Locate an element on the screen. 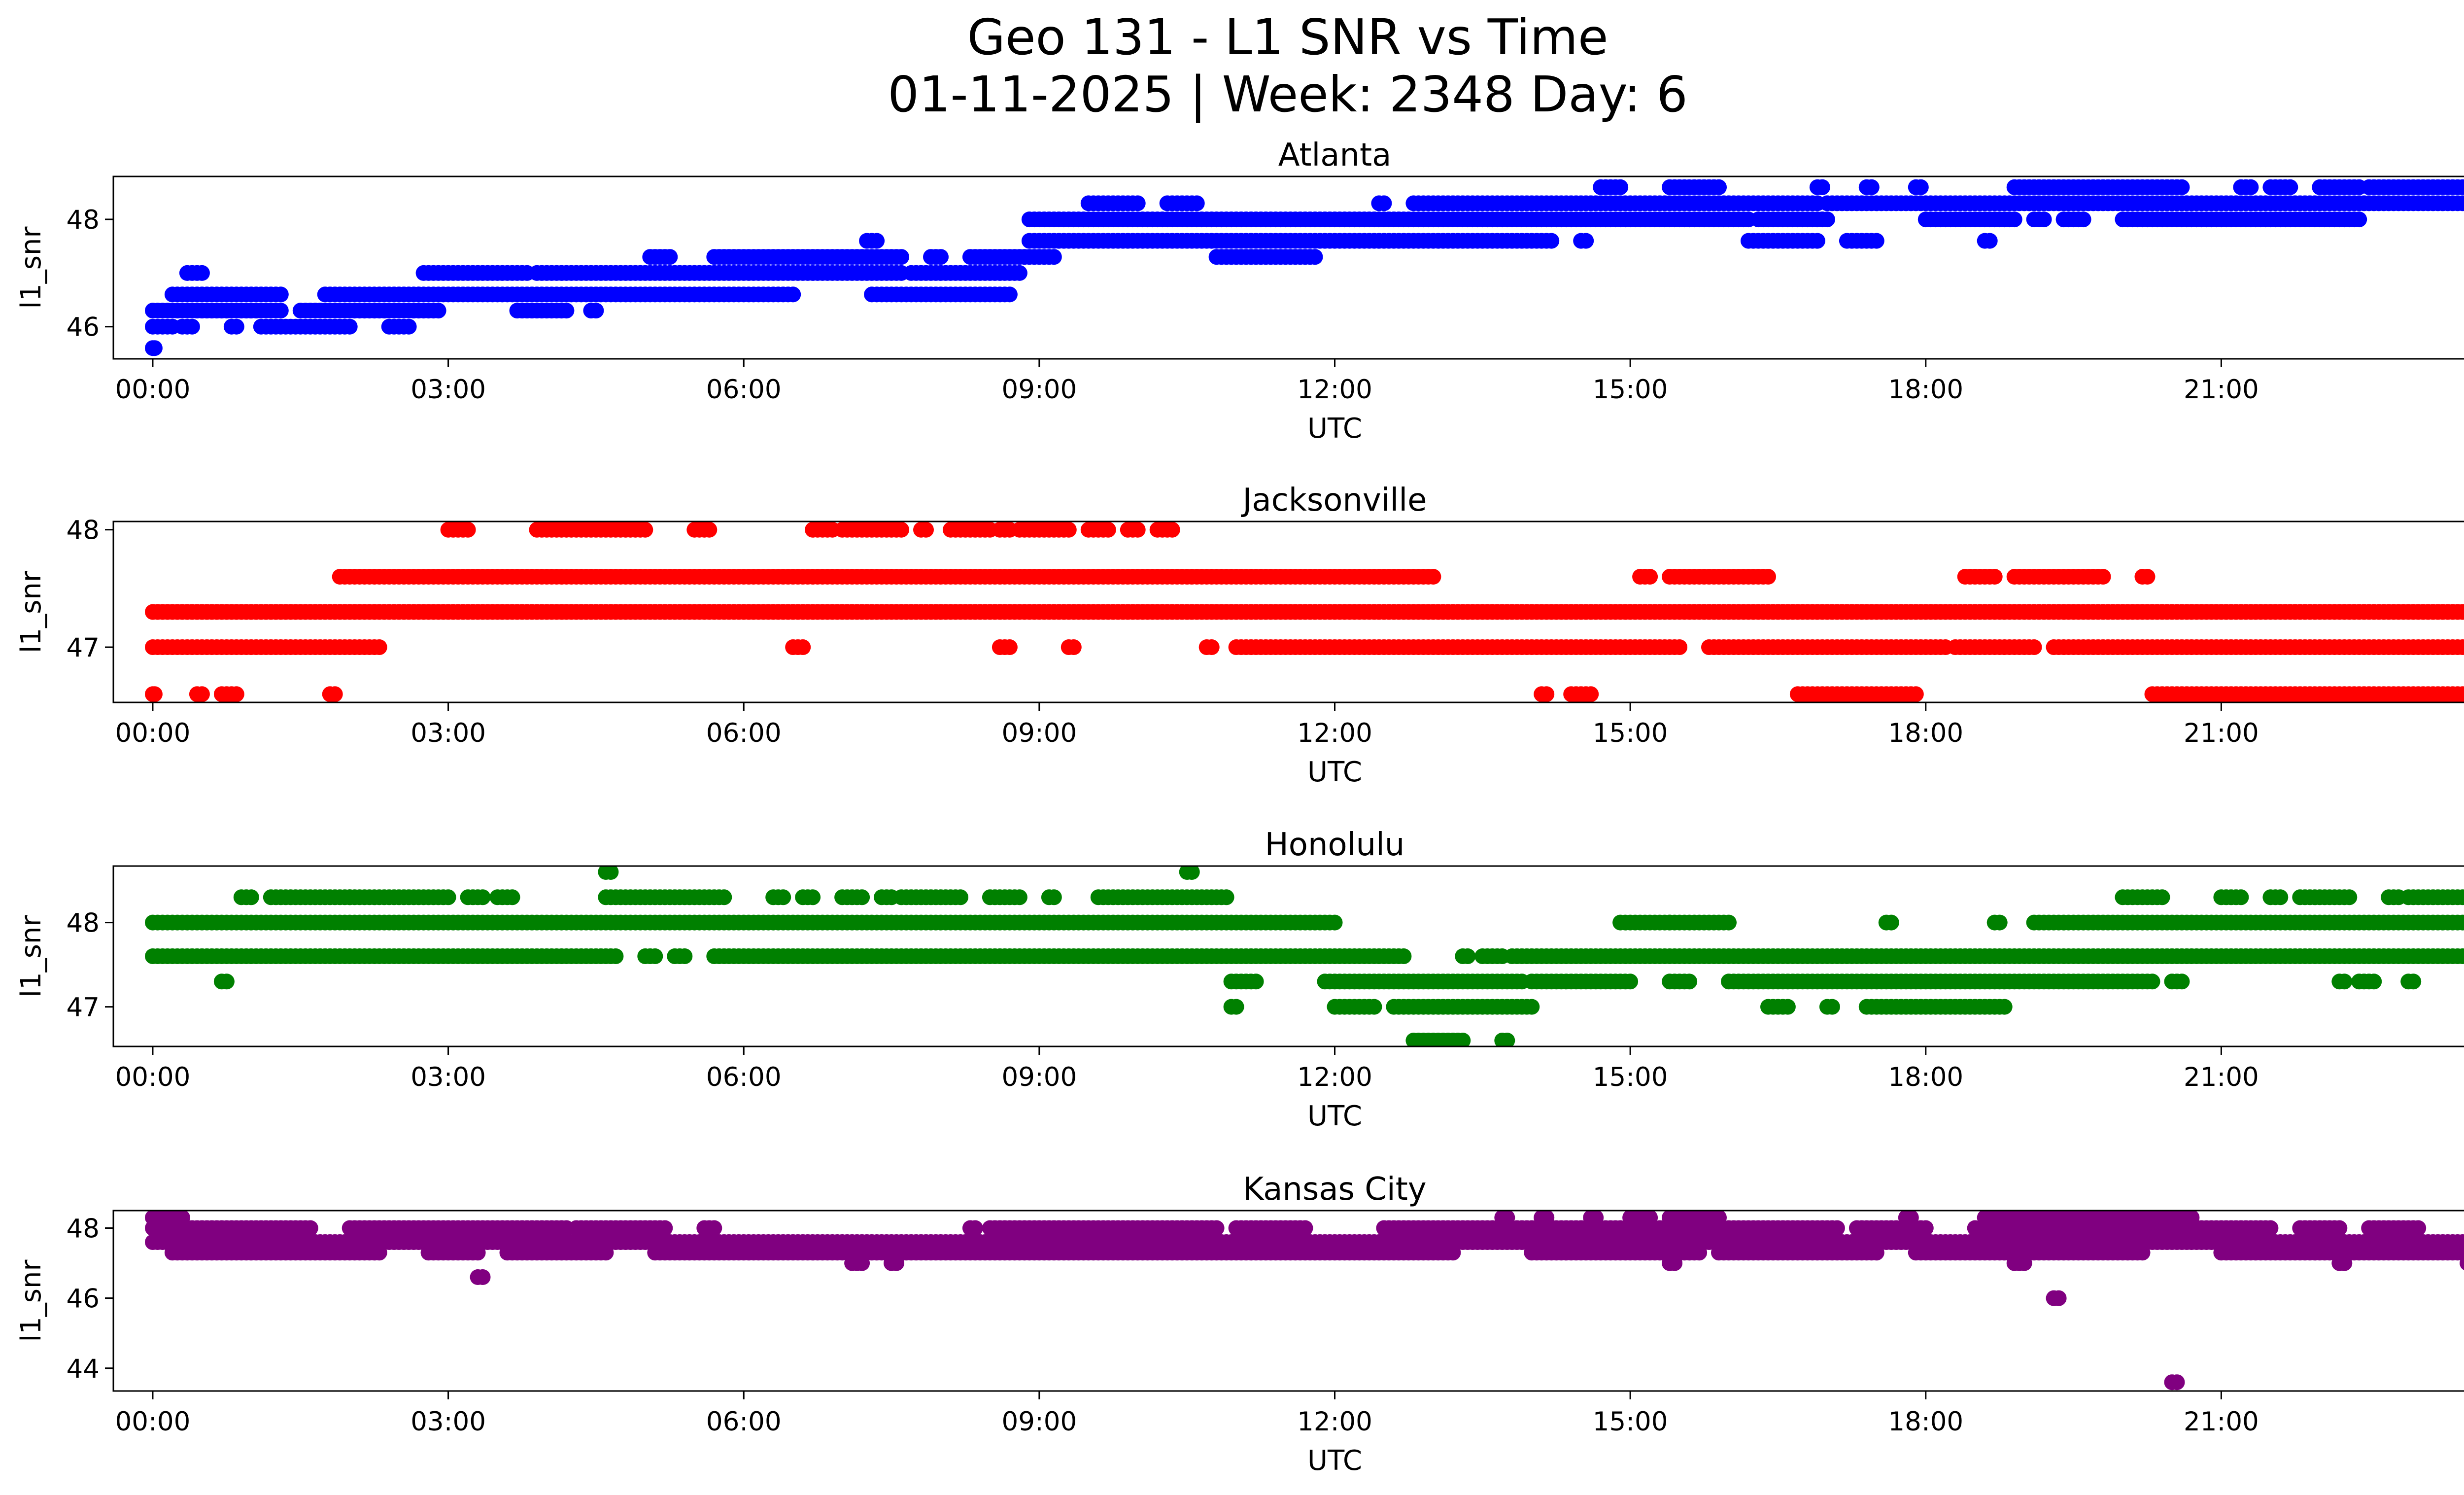 The image size is (2464, 1495). figure-title-line2: 01-11-2025 | Week: 2348 Day: 6 is located at coordinates (1287, 94).